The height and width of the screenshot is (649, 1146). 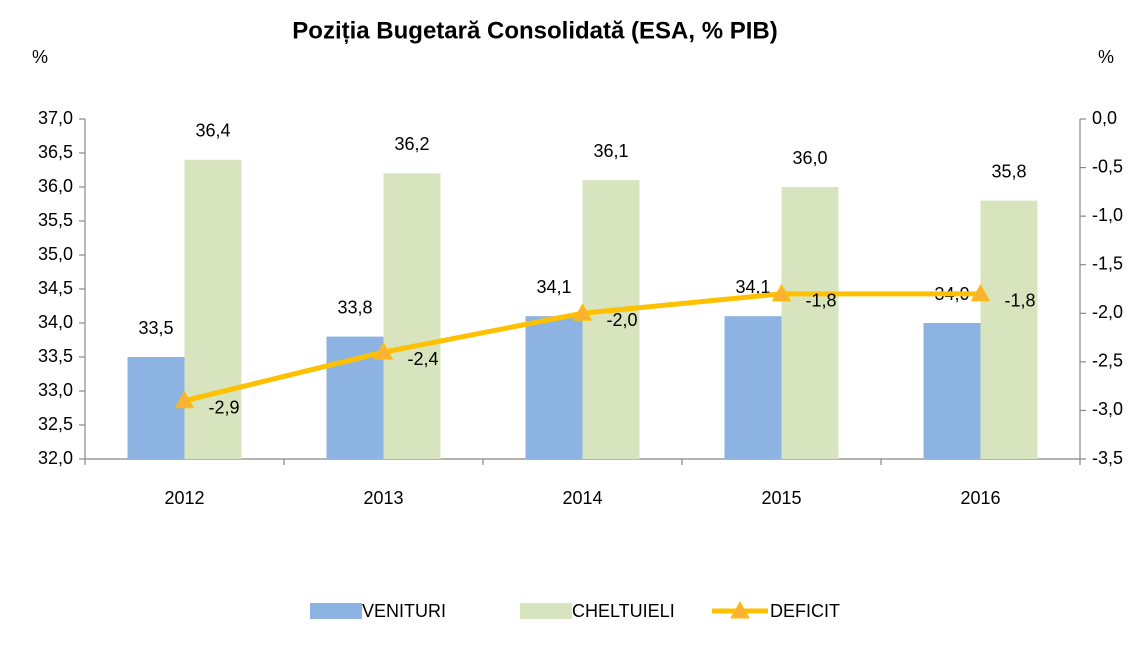 What do you see at coordinates (980, 498) in the screenshot?
I see `x-tick-label: 2016` at bounding box center [980, 498].